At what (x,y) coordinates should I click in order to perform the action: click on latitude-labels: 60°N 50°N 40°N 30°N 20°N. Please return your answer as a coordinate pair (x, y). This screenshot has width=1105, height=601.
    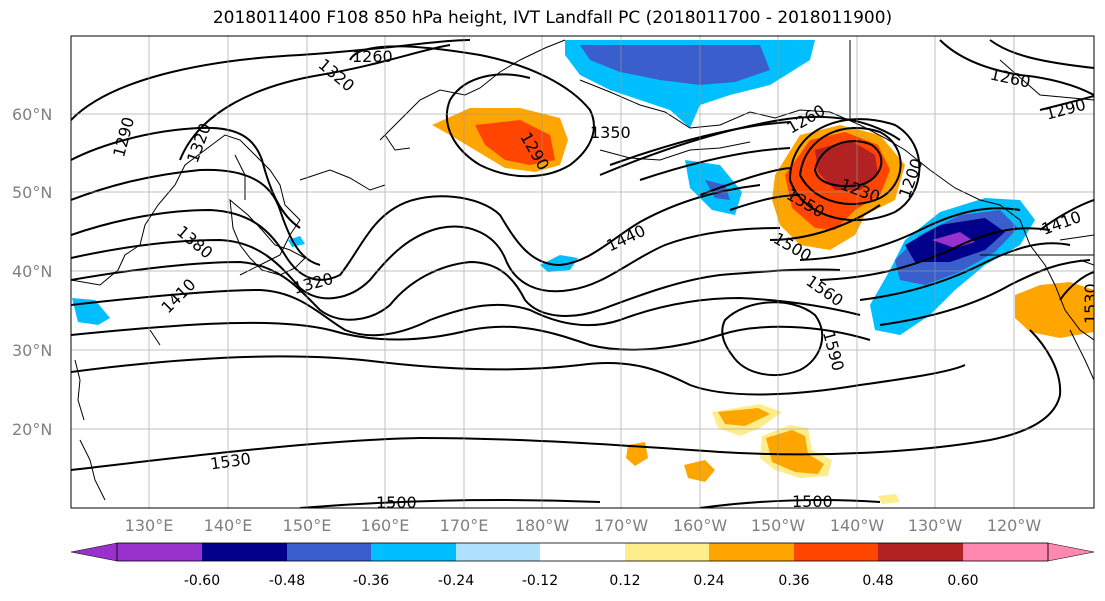
    Looking at the image, I should click on (32, 272).